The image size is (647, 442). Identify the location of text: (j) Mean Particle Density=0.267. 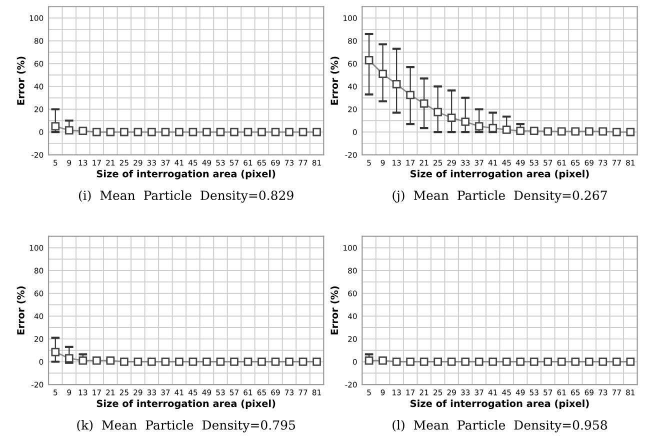
(499, 196).